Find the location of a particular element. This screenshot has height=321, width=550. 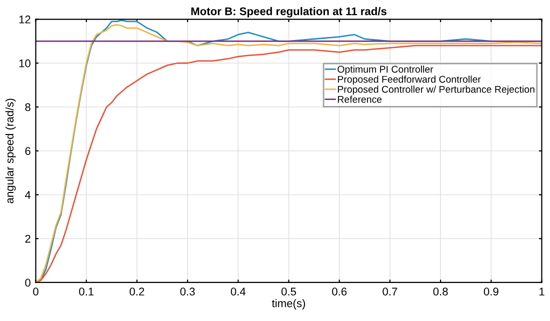

y-tick-label: 0 is located at coordinates (27, 282).